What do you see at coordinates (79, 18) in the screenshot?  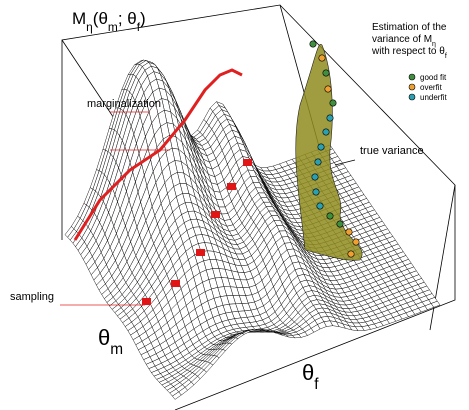 I see `text-part: M` at bounding box center [79, 18].